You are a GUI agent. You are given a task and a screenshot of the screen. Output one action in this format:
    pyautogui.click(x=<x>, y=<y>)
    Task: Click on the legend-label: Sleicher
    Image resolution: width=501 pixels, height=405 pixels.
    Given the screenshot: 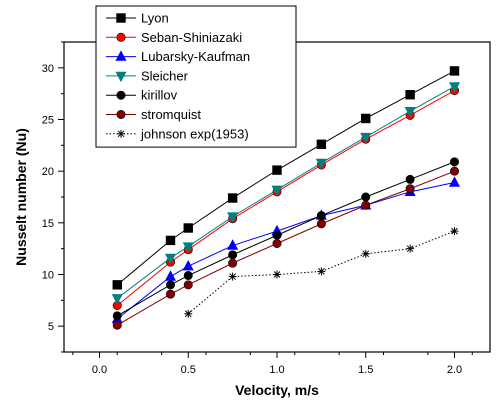 What is the action you would take?
    pyautogui.click(x=165, y=75)
    